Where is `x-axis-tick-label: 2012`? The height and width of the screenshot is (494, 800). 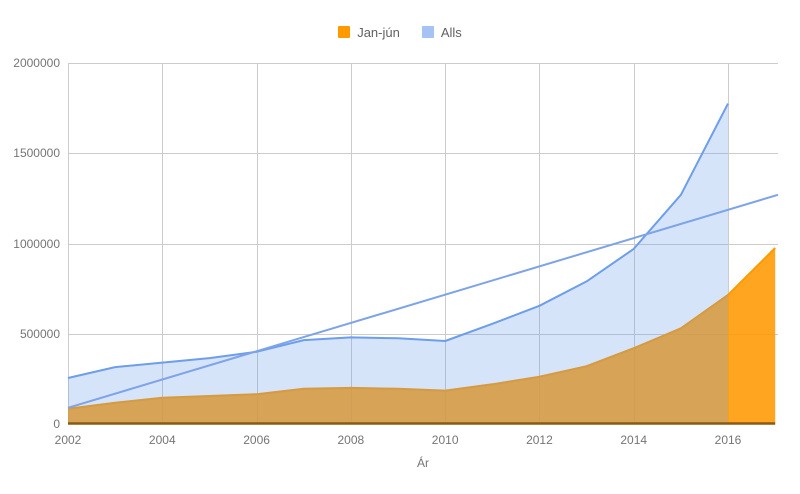
x-axis-tick-label: 2012 is located at coordinates (539, 440).